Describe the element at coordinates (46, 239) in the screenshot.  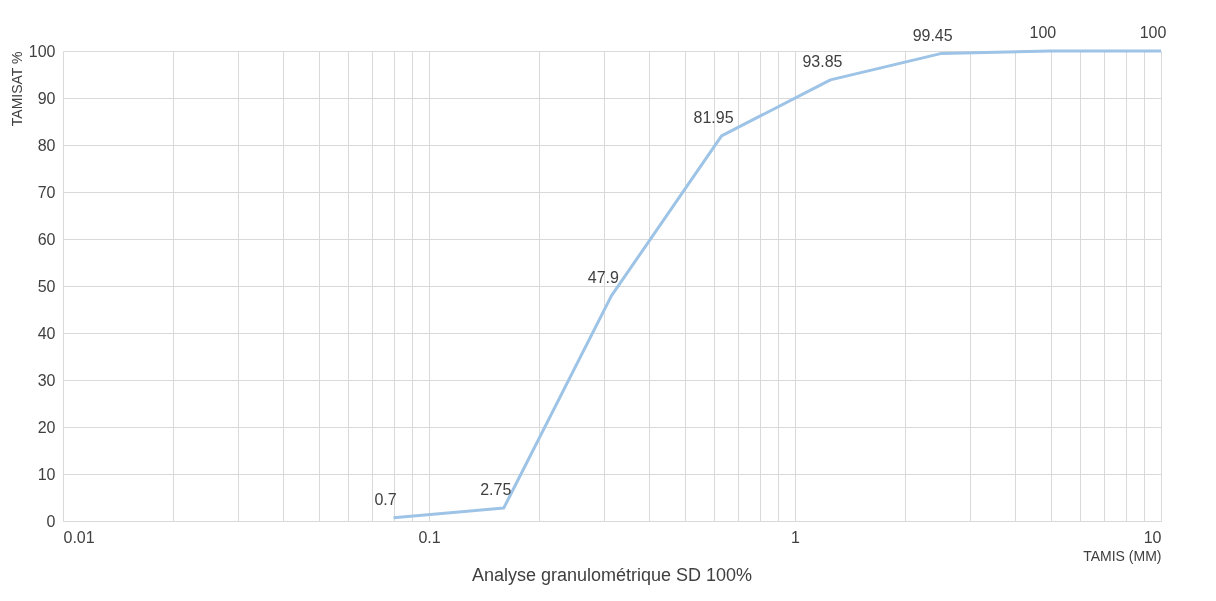
I see `y-tick-label: 60` at that location.